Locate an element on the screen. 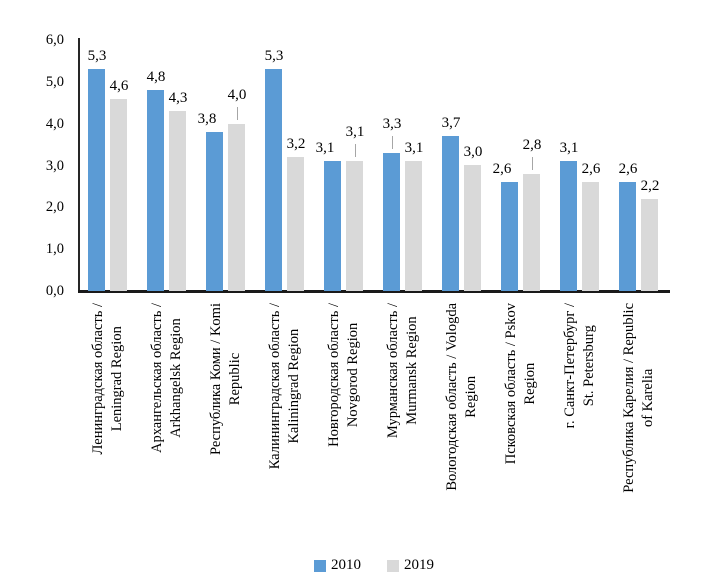 The width and height of the screenshot is (704, 588). bar-value-label: 2,2 is located at coordinates (650, 186).